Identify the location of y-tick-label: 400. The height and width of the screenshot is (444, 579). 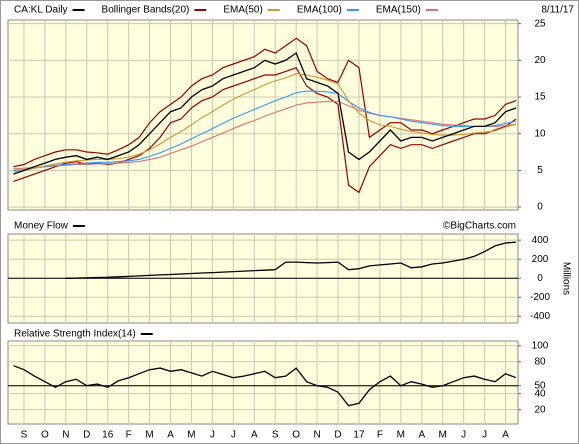
(540, 240).